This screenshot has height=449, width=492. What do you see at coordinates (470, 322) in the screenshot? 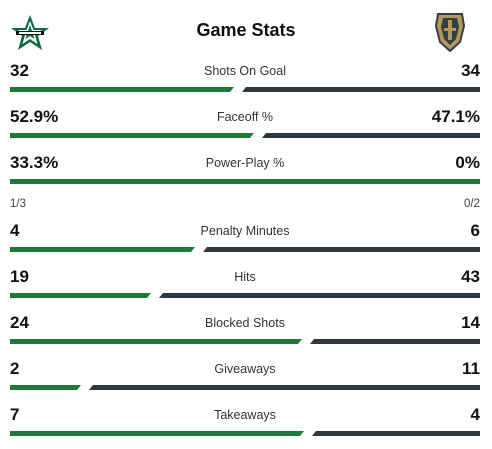
I see `away-stat-value: 14` at bounding box center [470, 322].